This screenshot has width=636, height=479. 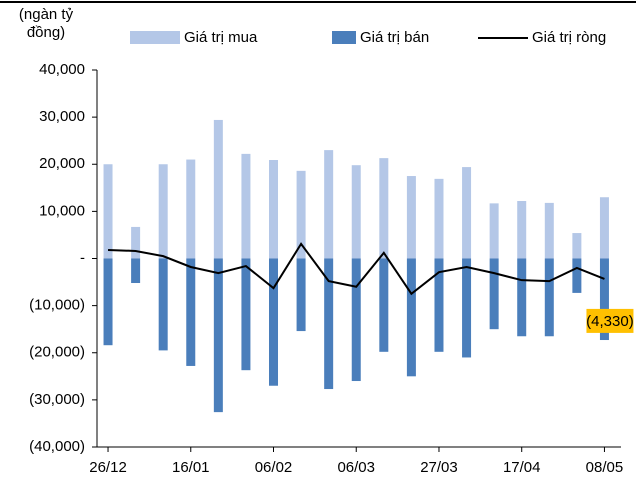 I want to click on y-tick-label: (40,000), so click(x=57, y=446).